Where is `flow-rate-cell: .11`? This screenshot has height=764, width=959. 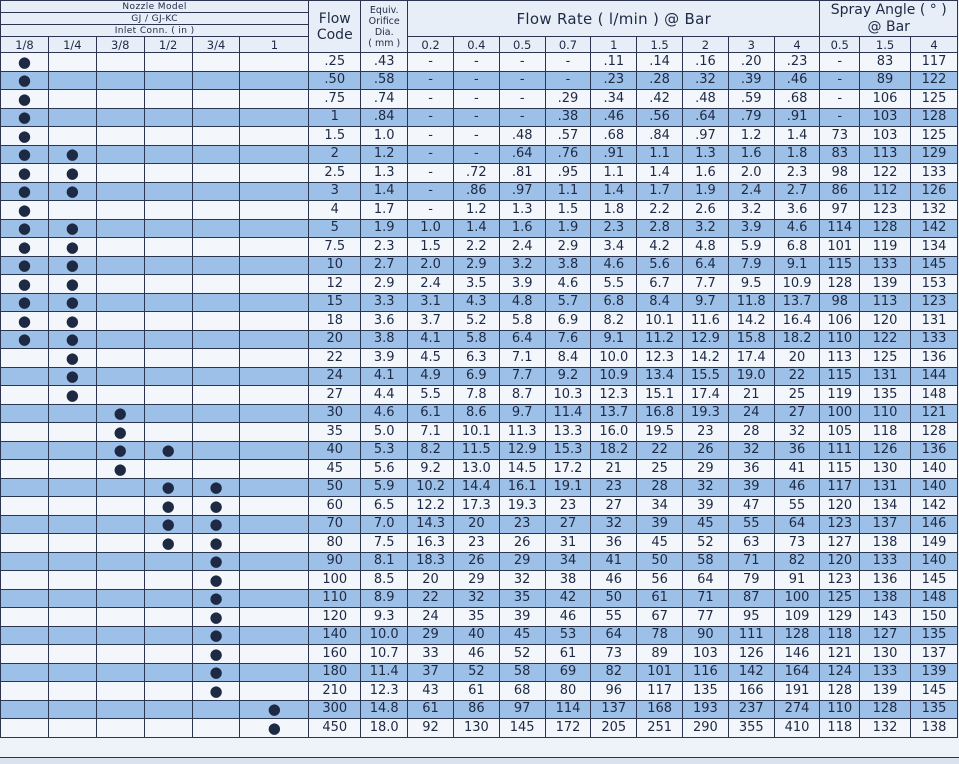
flow-rate-cell: .11 is located at coordinates (614, 62).